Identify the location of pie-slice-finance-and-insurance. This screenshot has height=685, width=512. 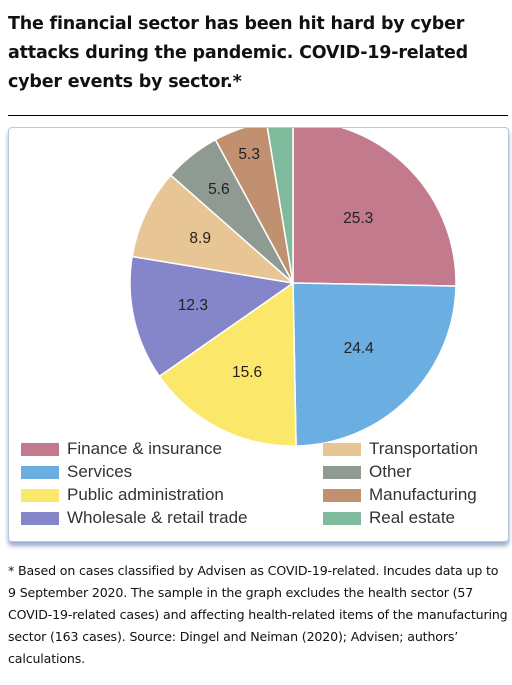
(374, 207).